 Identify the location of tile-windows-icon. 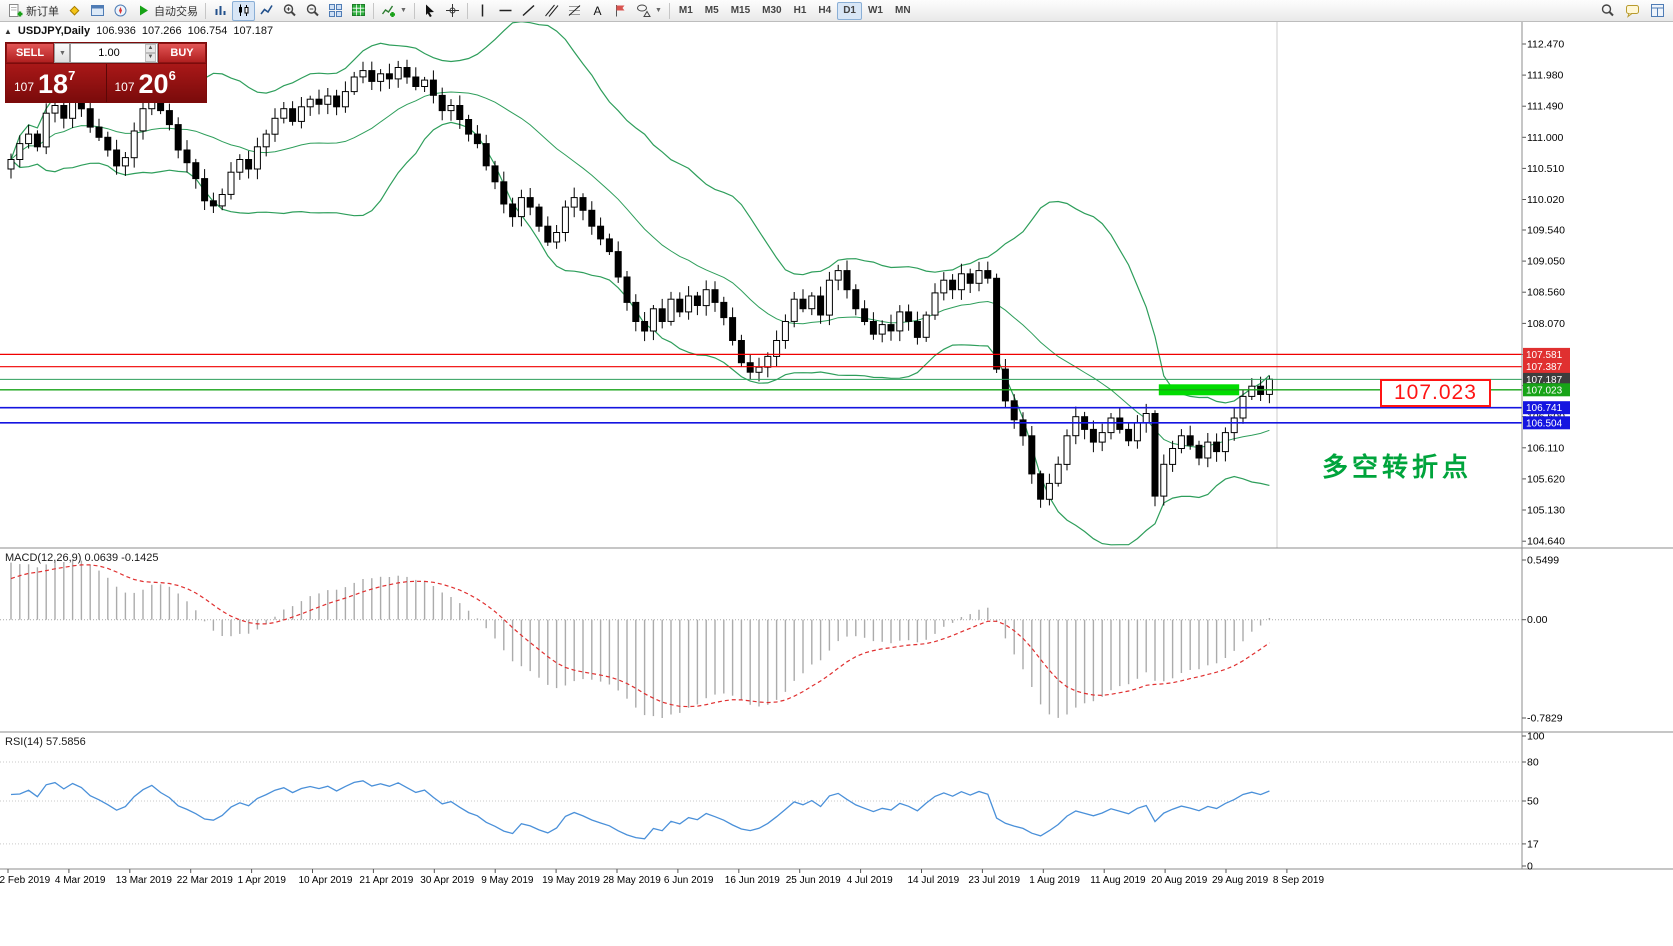
(335, 10).